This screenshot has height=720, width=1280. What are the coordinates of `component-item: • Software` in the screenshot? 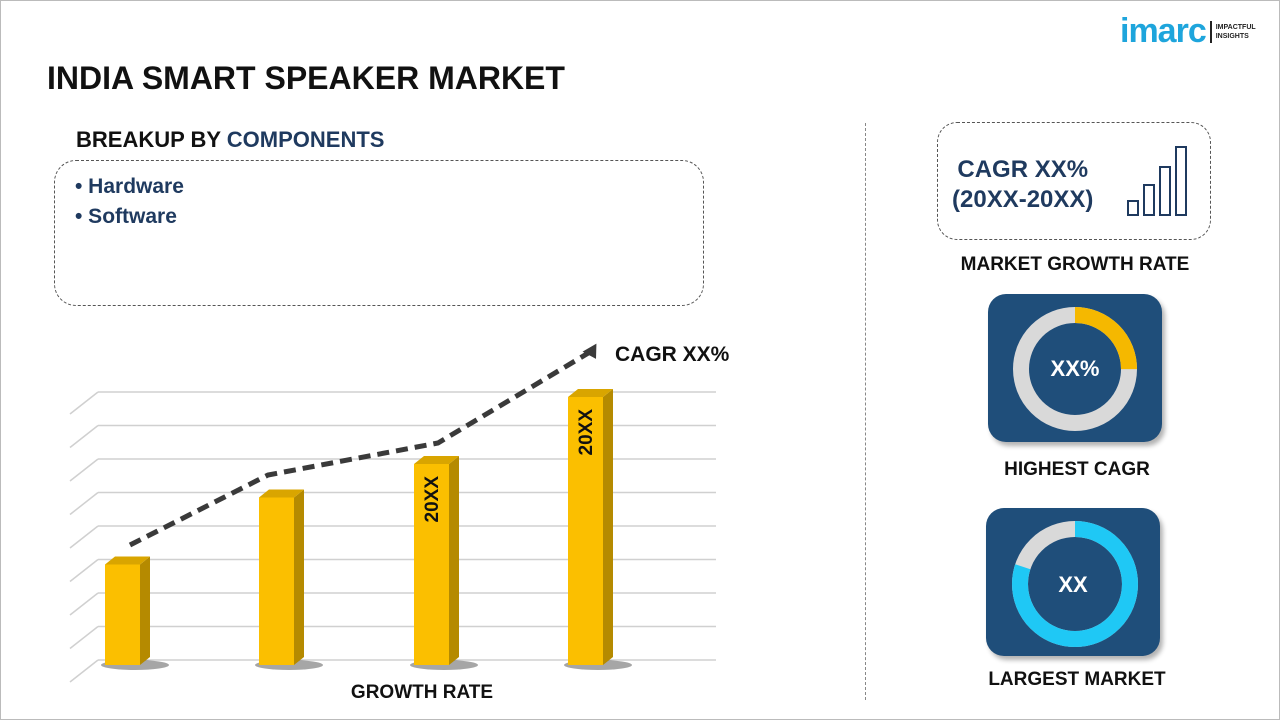 It's located at (126, 216).